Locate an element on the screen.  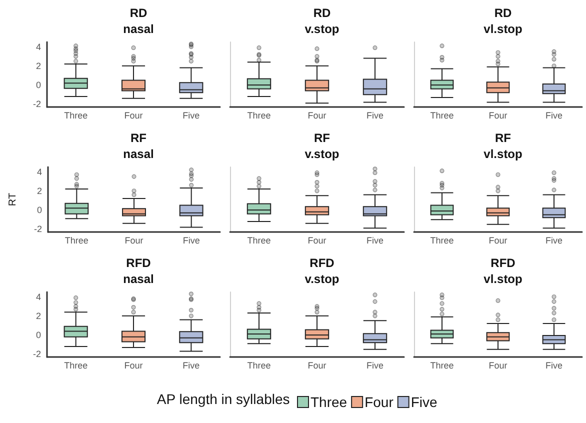
legend-title: AP length in syllables is located at coordinates (223, 399).